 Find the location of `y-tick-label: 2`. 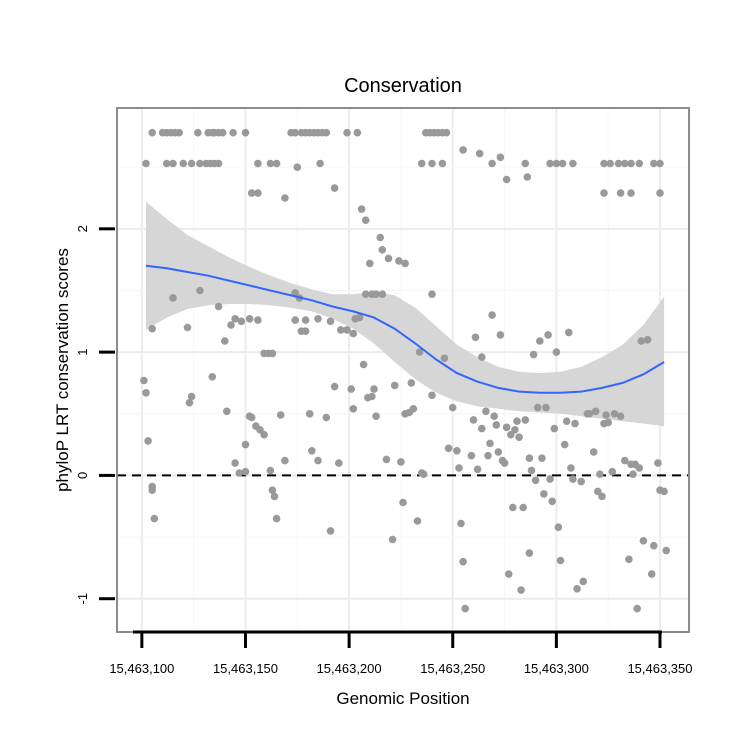

y-tick-label: 2 is located at coordinates (82, 228).